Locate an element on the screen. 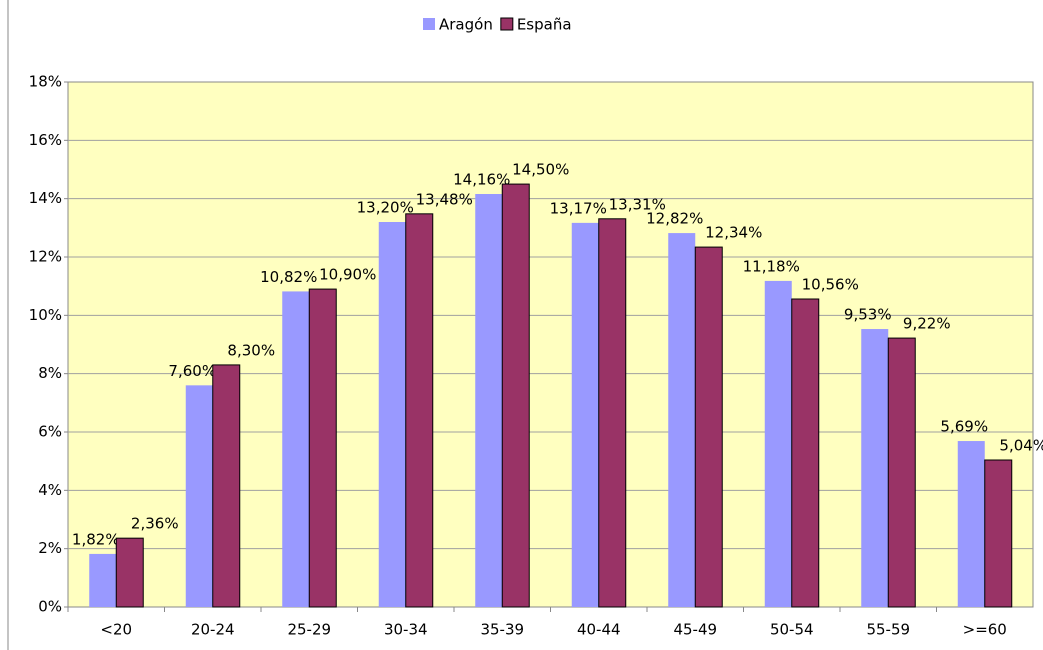 The width and height of the screenshot is (1043, 650). data-label: 14,16% is located at coordinates (481, 180).